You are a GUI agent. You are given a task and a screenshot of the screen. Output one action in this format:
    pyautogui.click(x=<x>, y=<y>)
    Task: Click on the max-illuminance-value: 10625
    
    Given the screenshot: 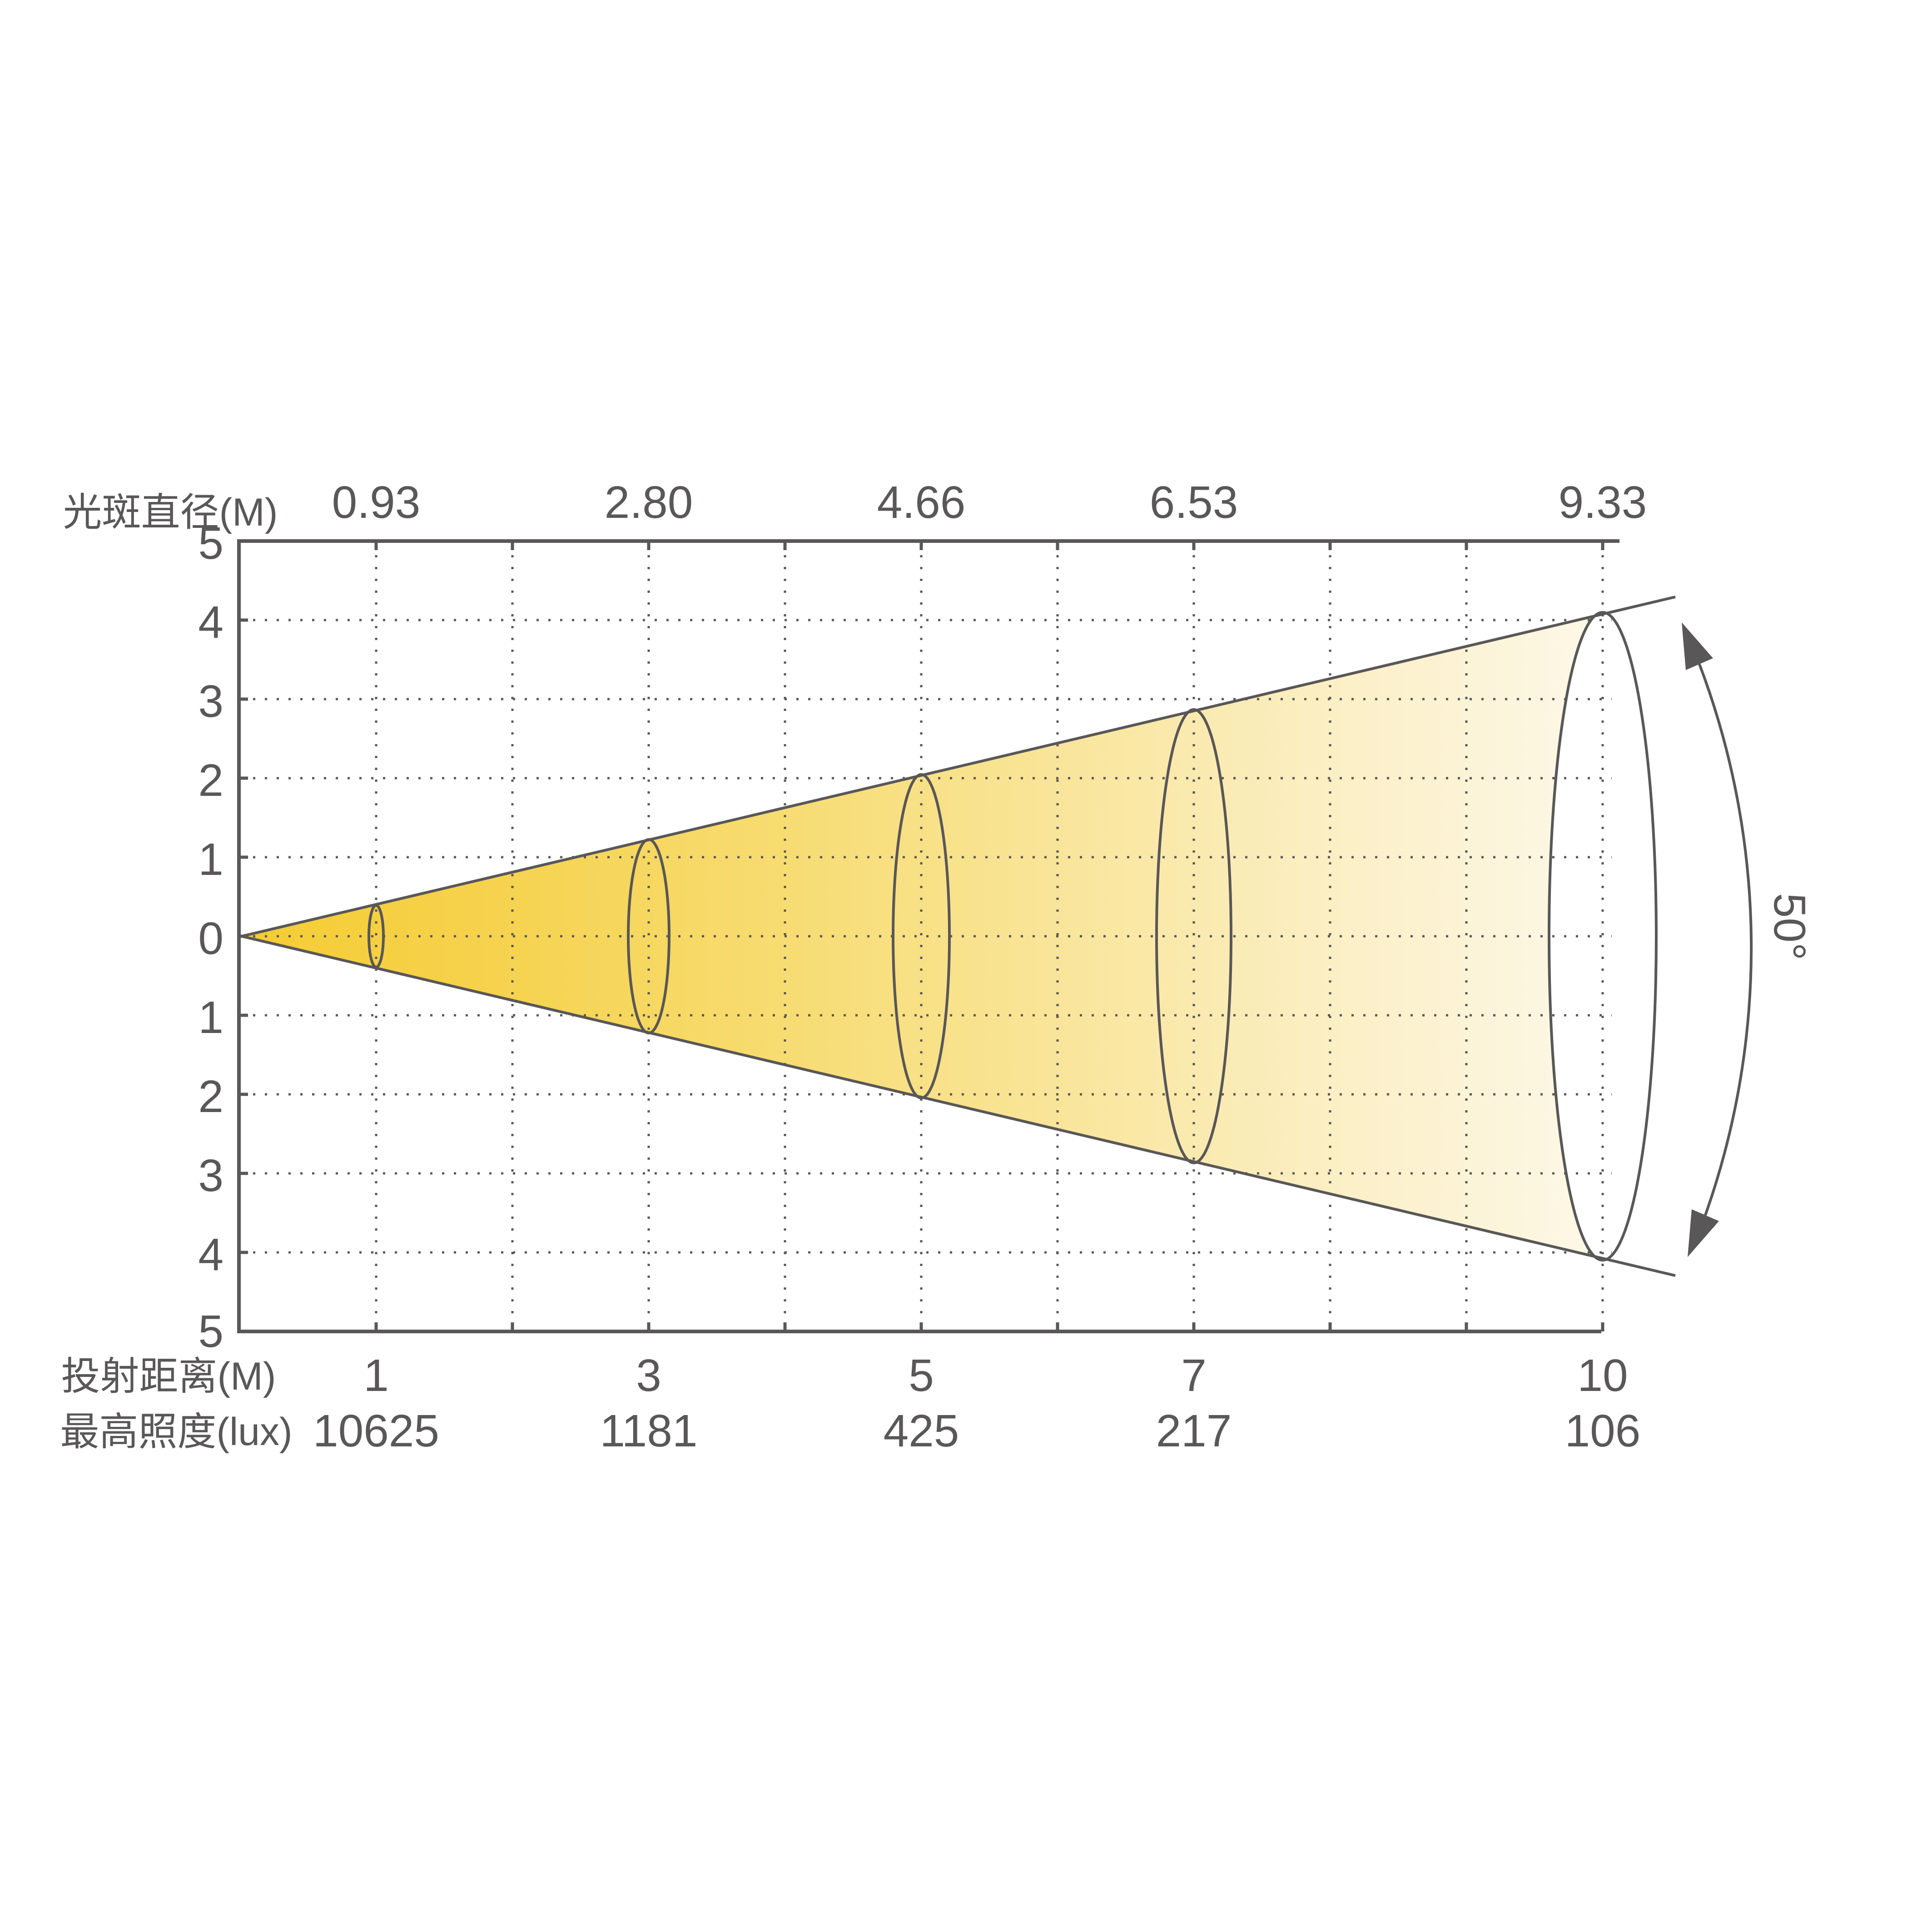 What is the action you would take?
    pyautogui.click(x=376, y=1431)
    